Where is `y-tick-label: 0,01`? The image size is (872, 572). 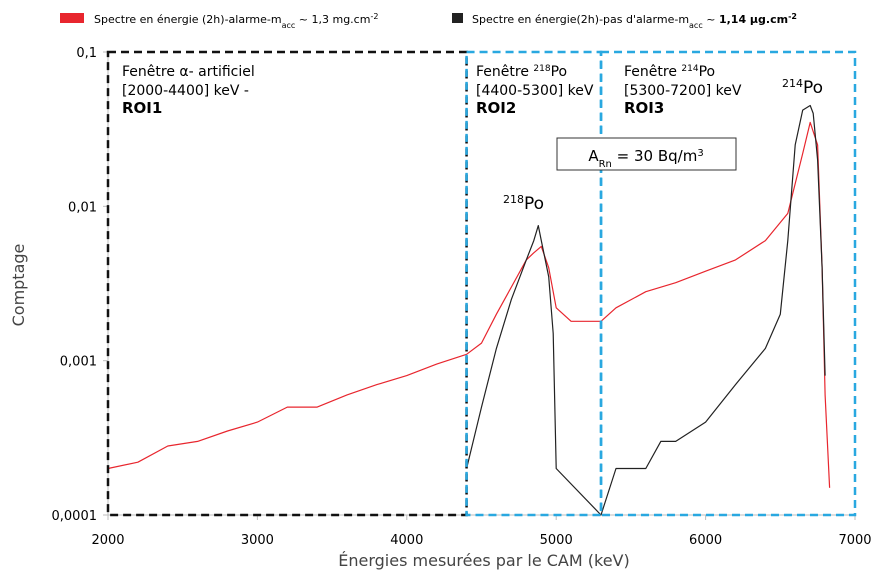 y-tick-label: 0,01 is located at coordinates (82, 207).